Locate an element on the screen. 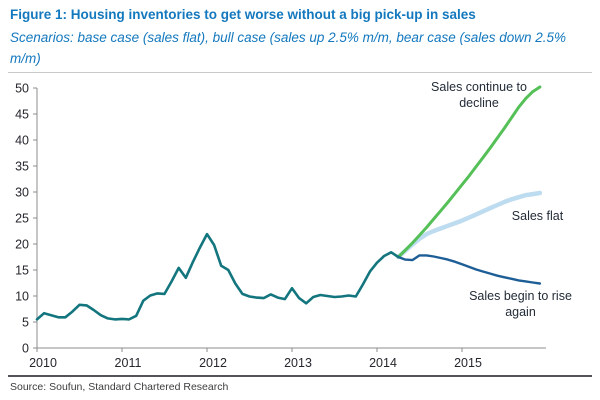 This screenshot has height=400, width=600. y-tick-label: 45 is located at coordinates (22, 115).